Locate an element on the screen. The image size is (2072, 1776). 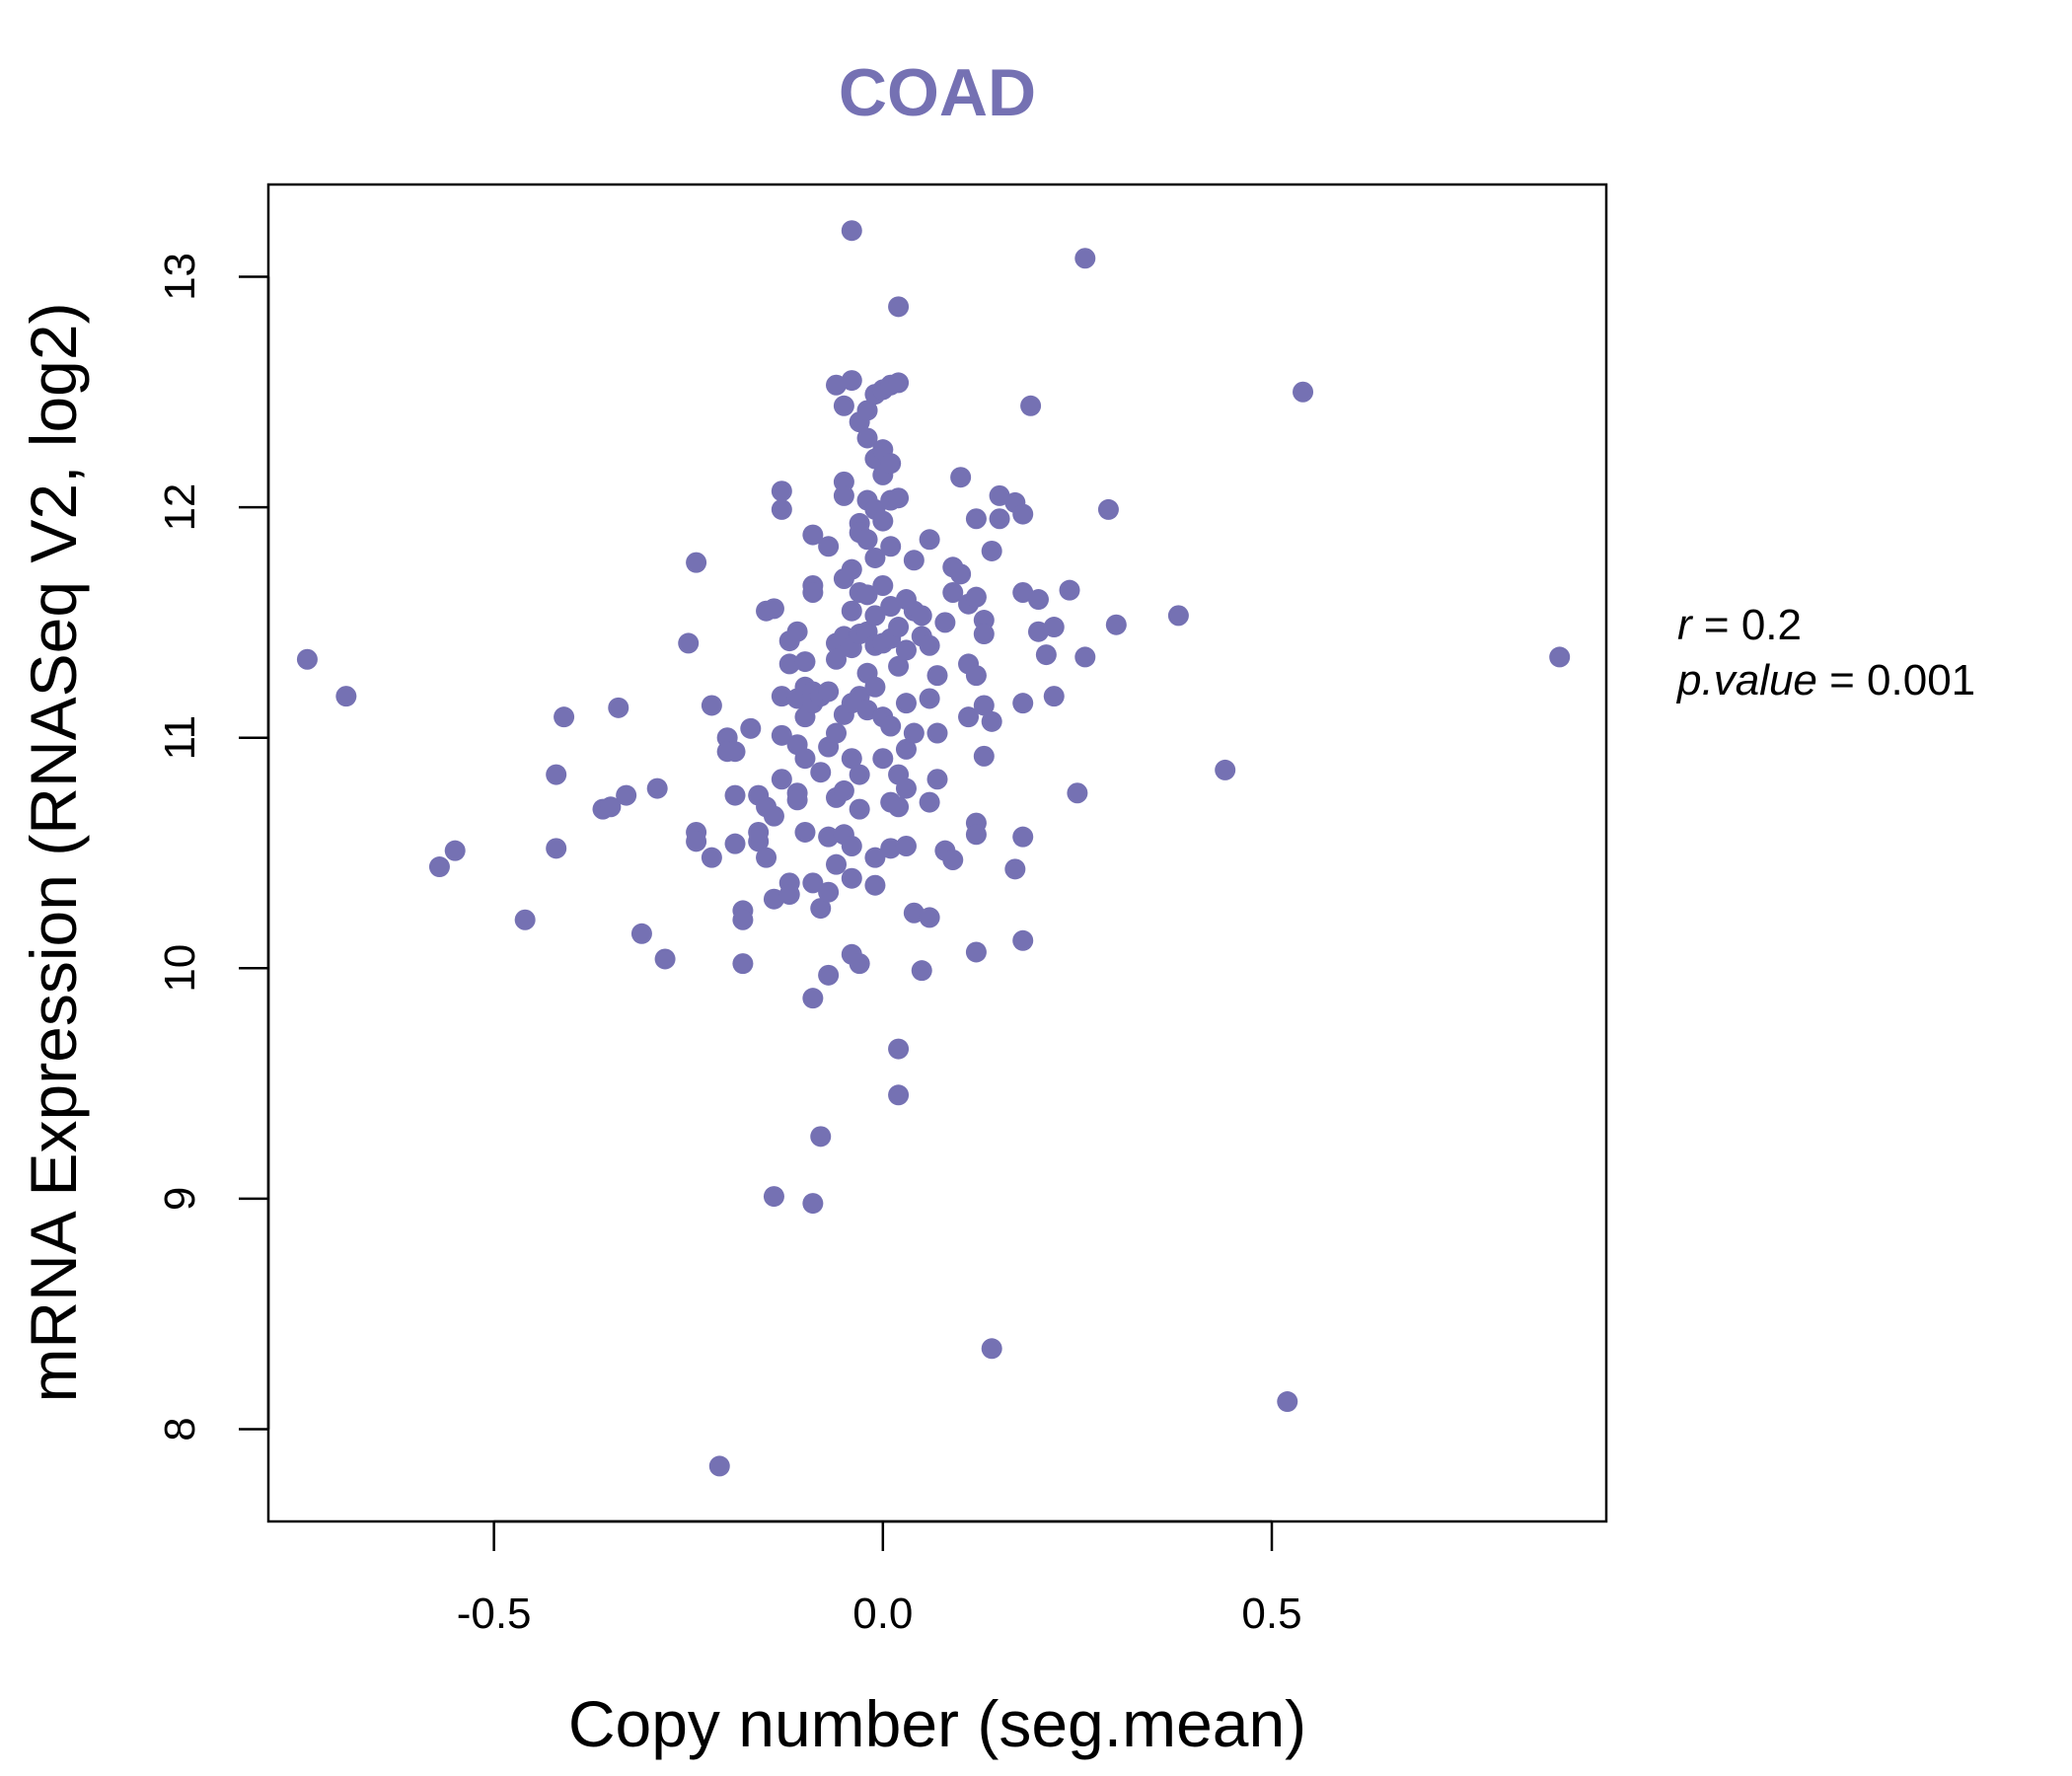
y-axis-label: mRNA Expression (RNASeq V2, log2) is located at coordinates (54, 852).